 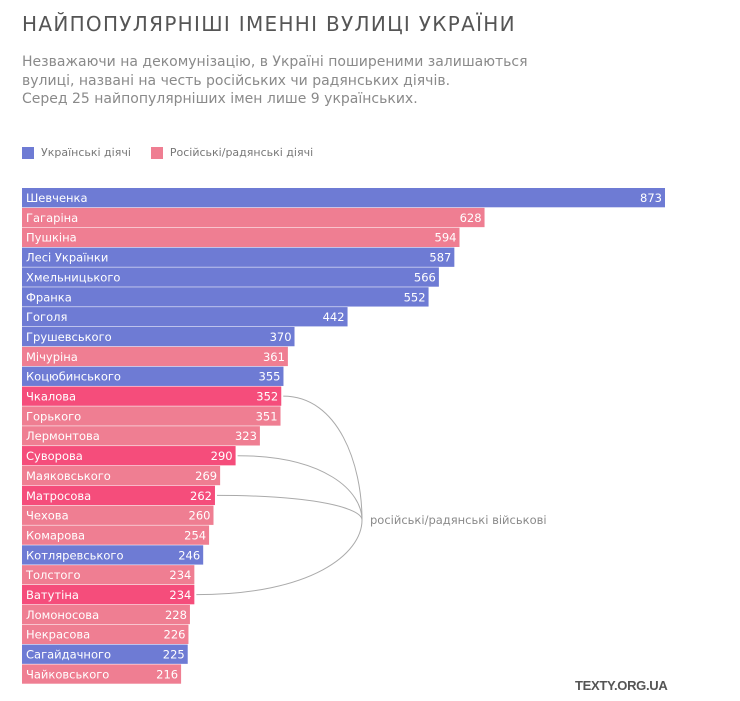 What do you see at coordinates (269, 24) in the screenshot?
I see `chart-title: НАЙПОПУЛЯРНІШІ ІМЕННІ ВУЛИЦІ УКРАЇНИ` at bounding box center [269, 24].